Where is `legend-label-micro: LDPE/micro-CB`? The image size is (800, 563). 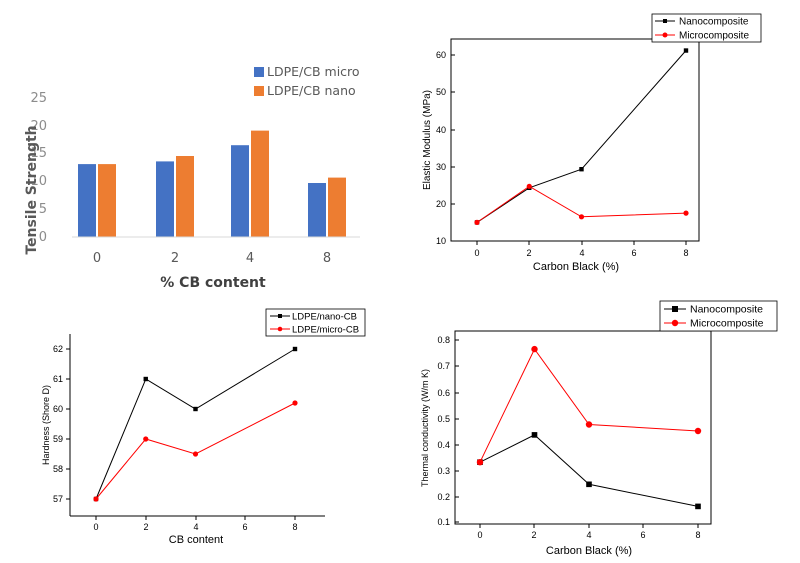 legend-label-micro: LDPE/micro-CB is located at coordinates (325, 330).